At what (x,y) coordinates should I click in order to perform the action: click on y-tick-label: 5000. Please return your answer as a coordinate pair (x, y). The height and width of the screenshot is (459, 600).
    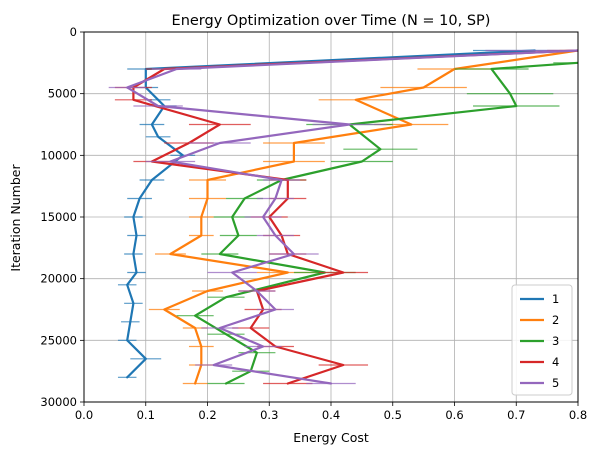
    Looking at the image, I should click on (62, 94).